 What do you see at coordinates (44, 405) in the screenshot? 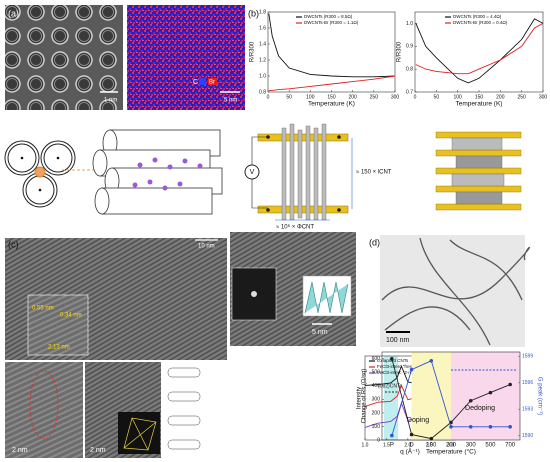
I see `highlight` at bounding box center [44, 405].